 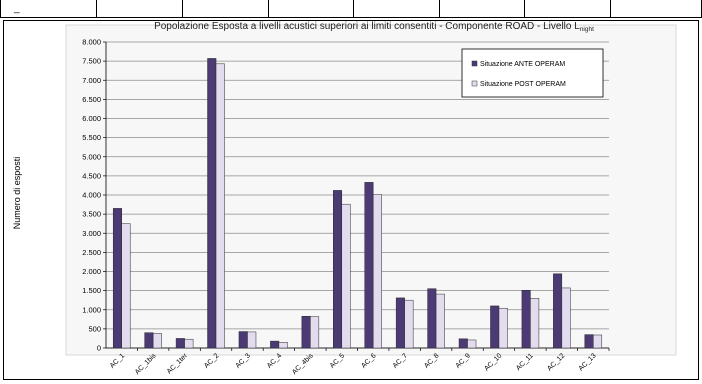 What do you see at coordinates (306, 332) in the screenshot?
I see `bar-ante-ac-4bis` at bounding box center [306, 332].